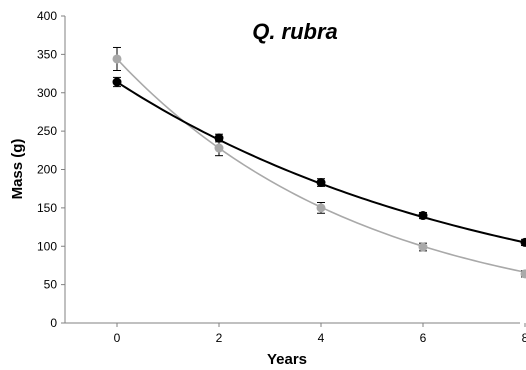  Describe the element at coordinates (47, 208) in the screenshot. I see `y-tick-label: 150` at that location.